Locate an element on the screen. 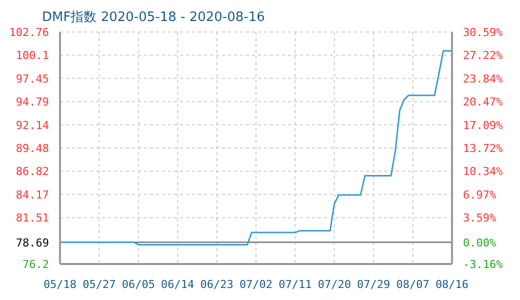 This screenshot has height=300, width=520. chart-title: DMF指数 2020-05-18 - 2020-08-16 is located at coordinates (153, 17).